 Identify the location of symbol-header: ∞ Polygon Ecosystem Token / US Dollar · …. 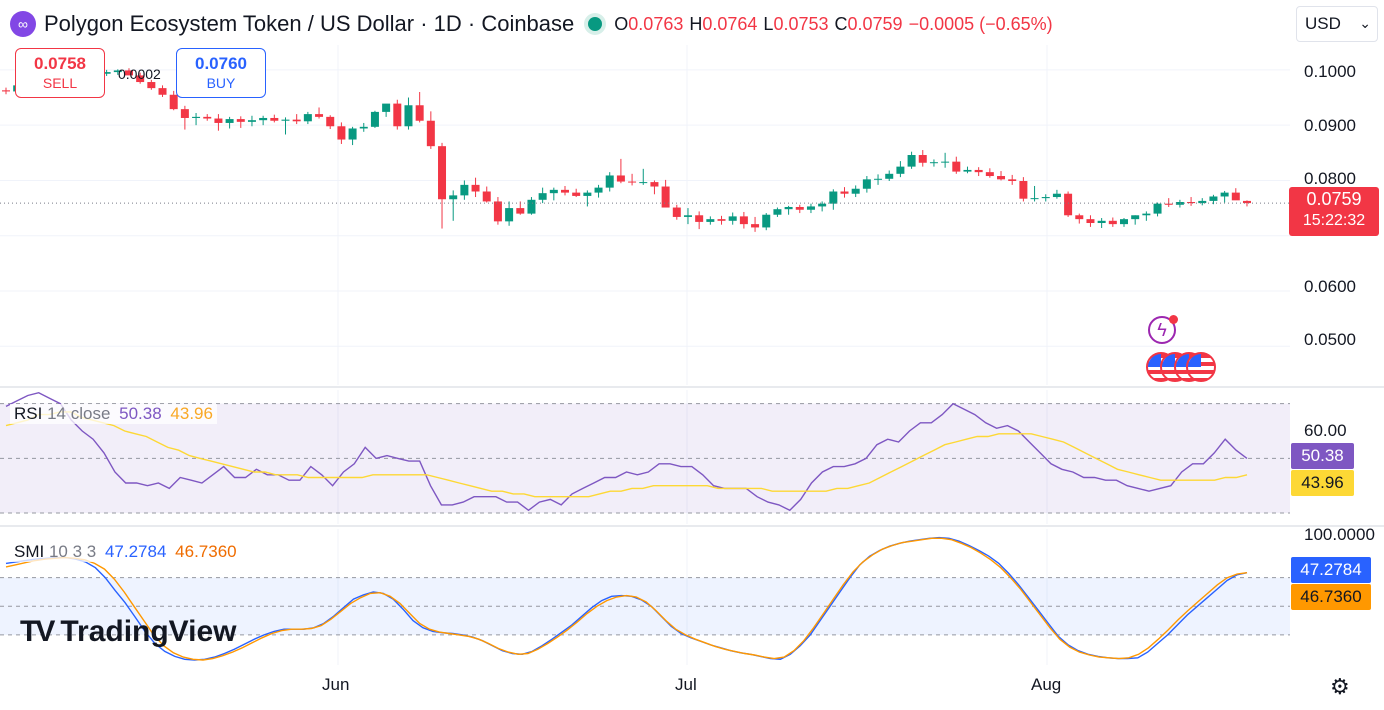
(534, 24).